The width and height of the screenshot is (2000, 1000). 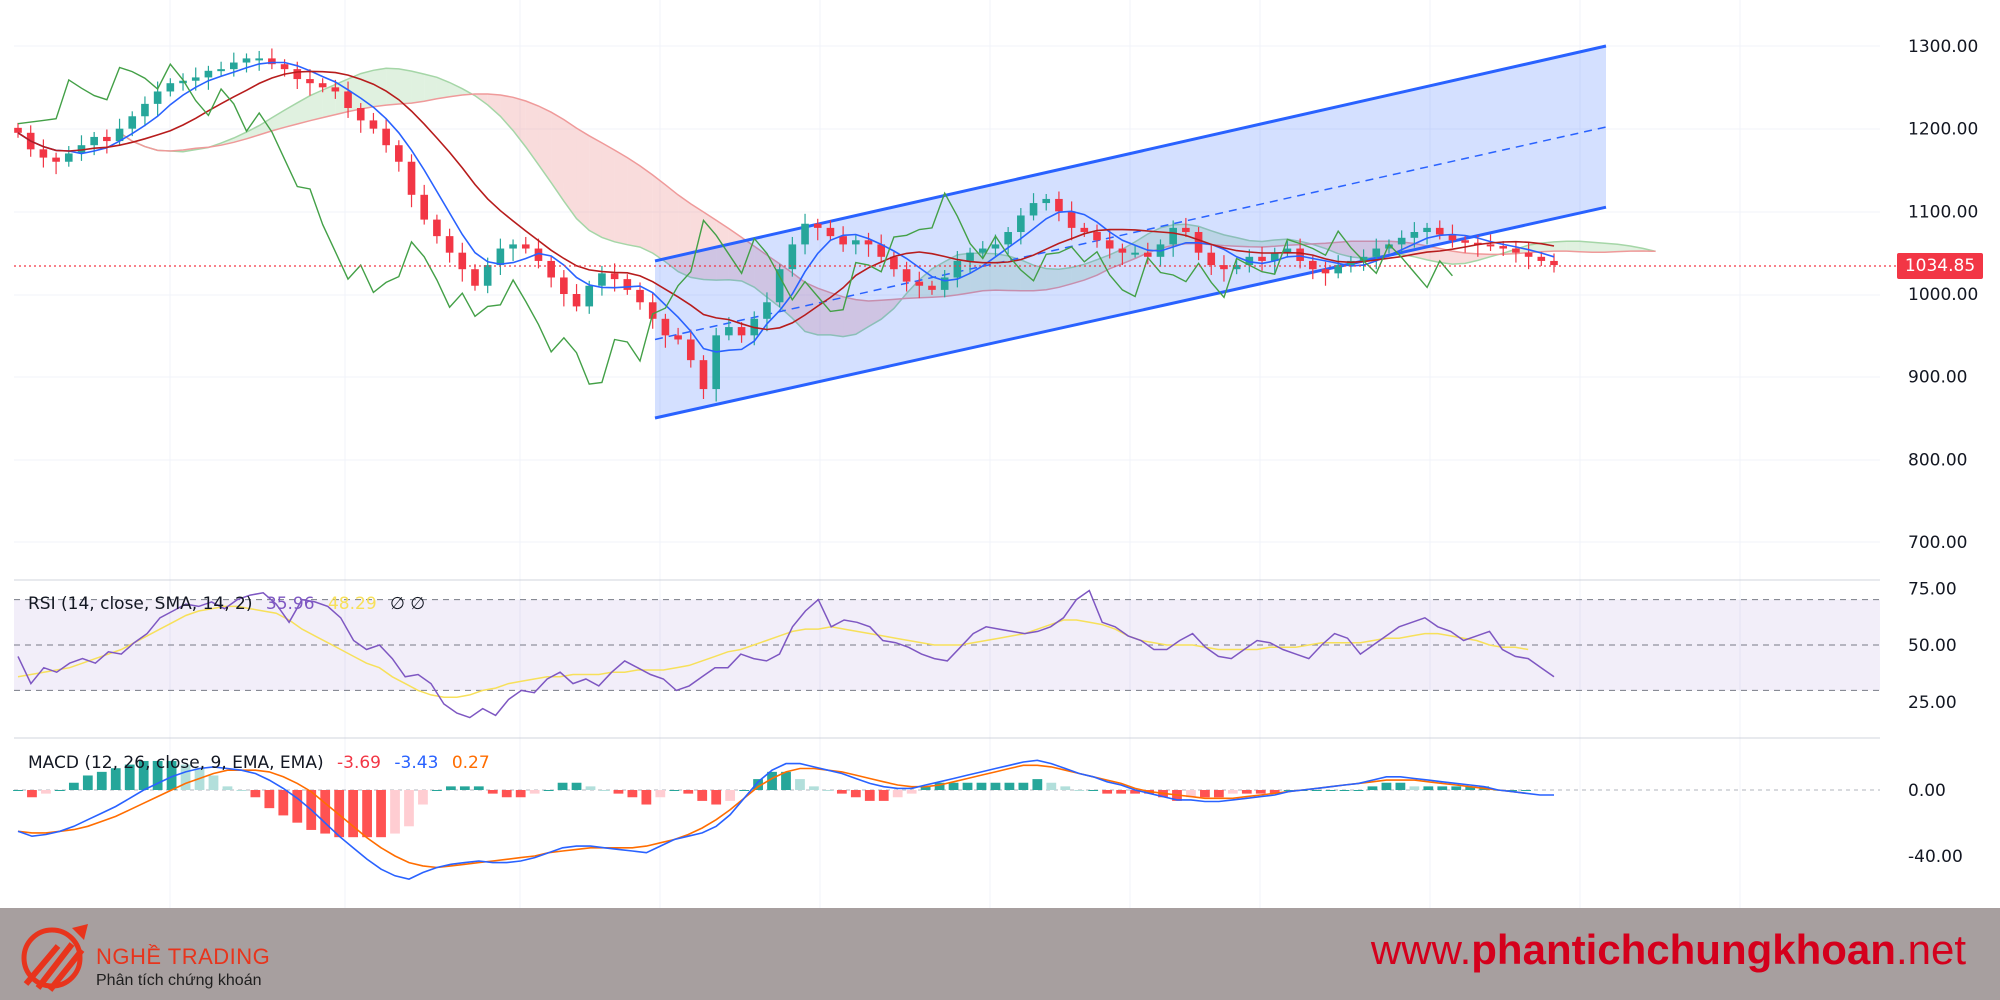 What do you see at coordinates (1930, 949) in the screenshot?
I see `url-suffix: .net` at bounding box center [1930, 949].